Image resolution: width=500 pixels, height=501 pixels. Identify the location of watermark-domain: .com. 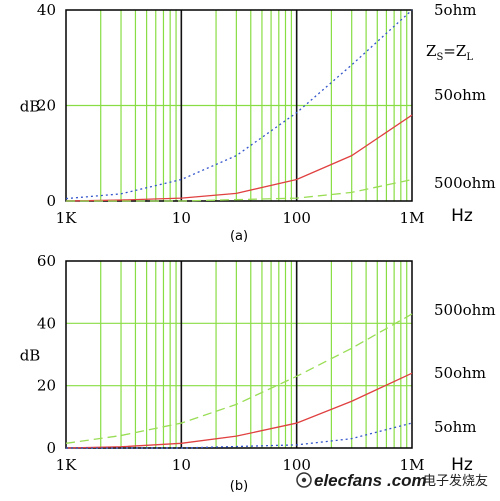
(407, 480).